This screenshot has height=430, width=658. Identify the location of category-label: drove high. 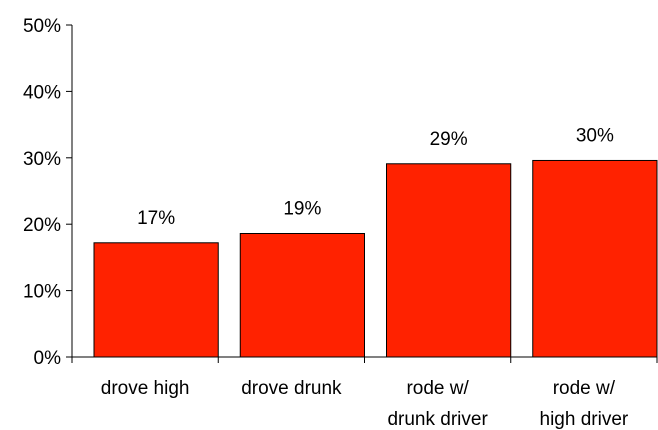
(145, 388).